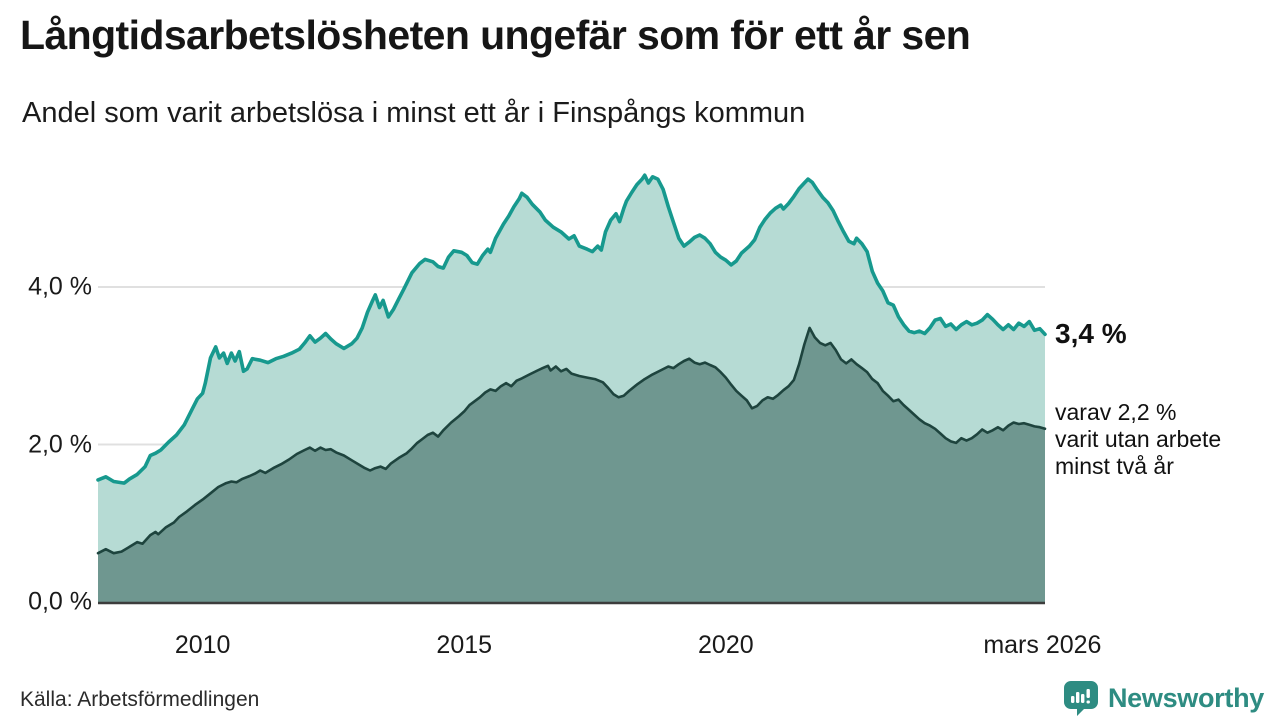 This screenshot has height=720, width=1280. I want to click on end-value-label: 3,4 %, so click(1091, 333).